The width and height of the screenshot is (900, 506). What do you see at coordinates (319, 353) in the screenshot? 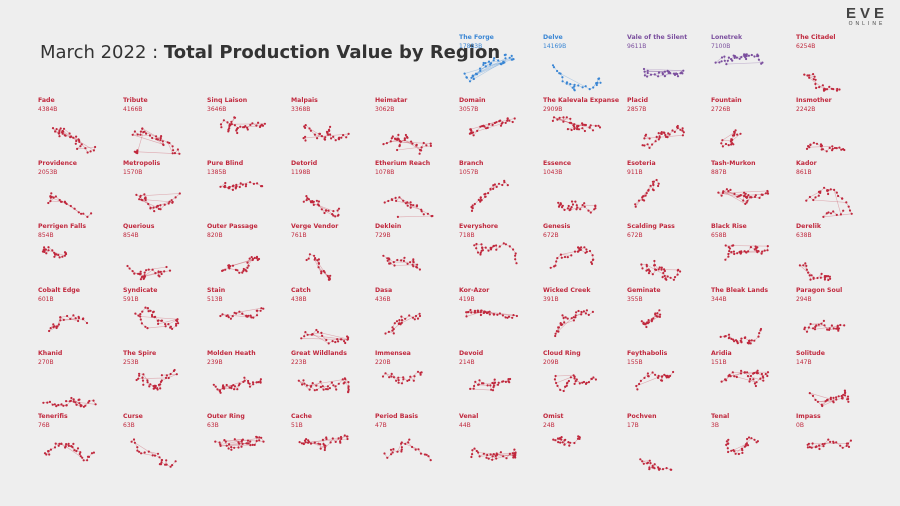
I see `region-name: Great Wildlands` at bounding box center [319, 353].